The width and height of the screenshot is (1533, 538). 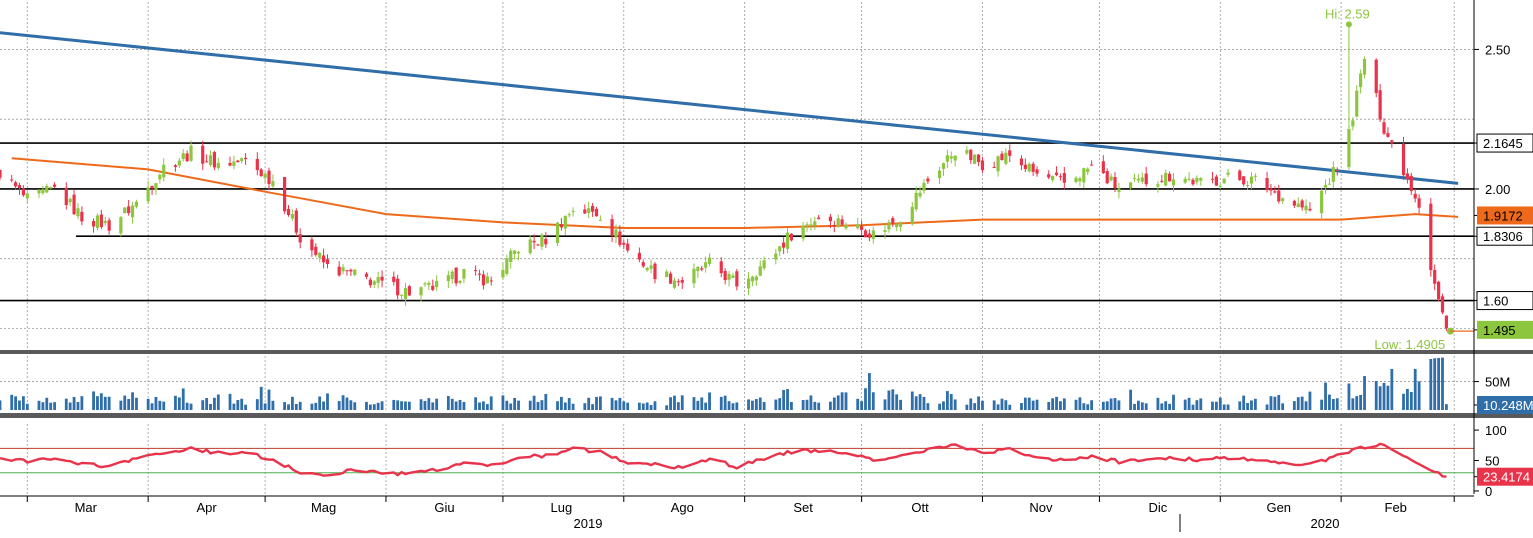 I want to click on month-label: Ago, so click(x=682, y=507).